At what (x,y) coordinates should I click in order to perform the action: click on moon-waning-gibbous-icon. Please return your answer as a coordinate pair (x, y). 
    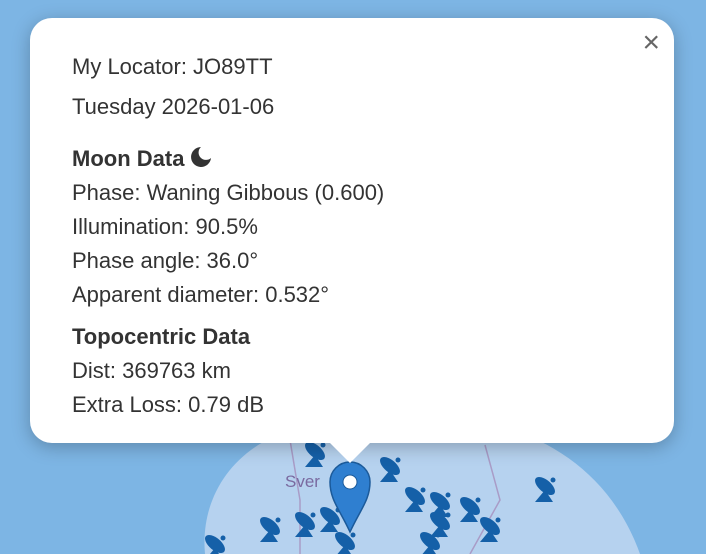
    Looking at the image, I should click on (201, 157).